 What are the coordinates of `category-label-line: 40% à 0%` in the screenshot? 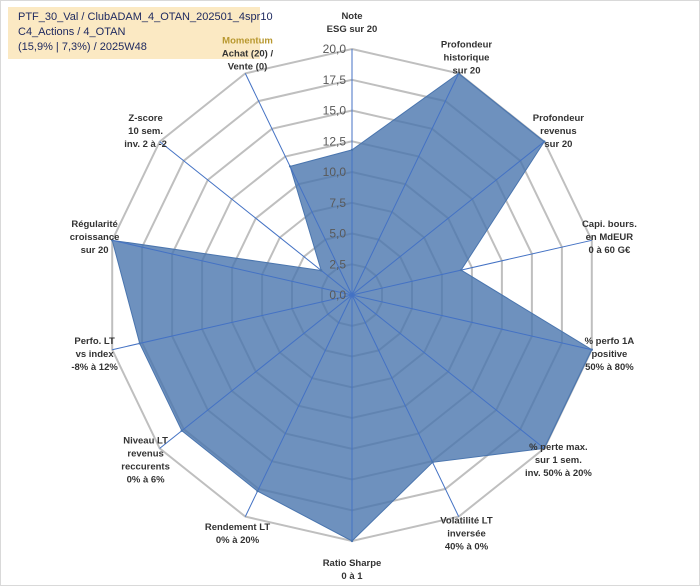 It's located at (467, 546).